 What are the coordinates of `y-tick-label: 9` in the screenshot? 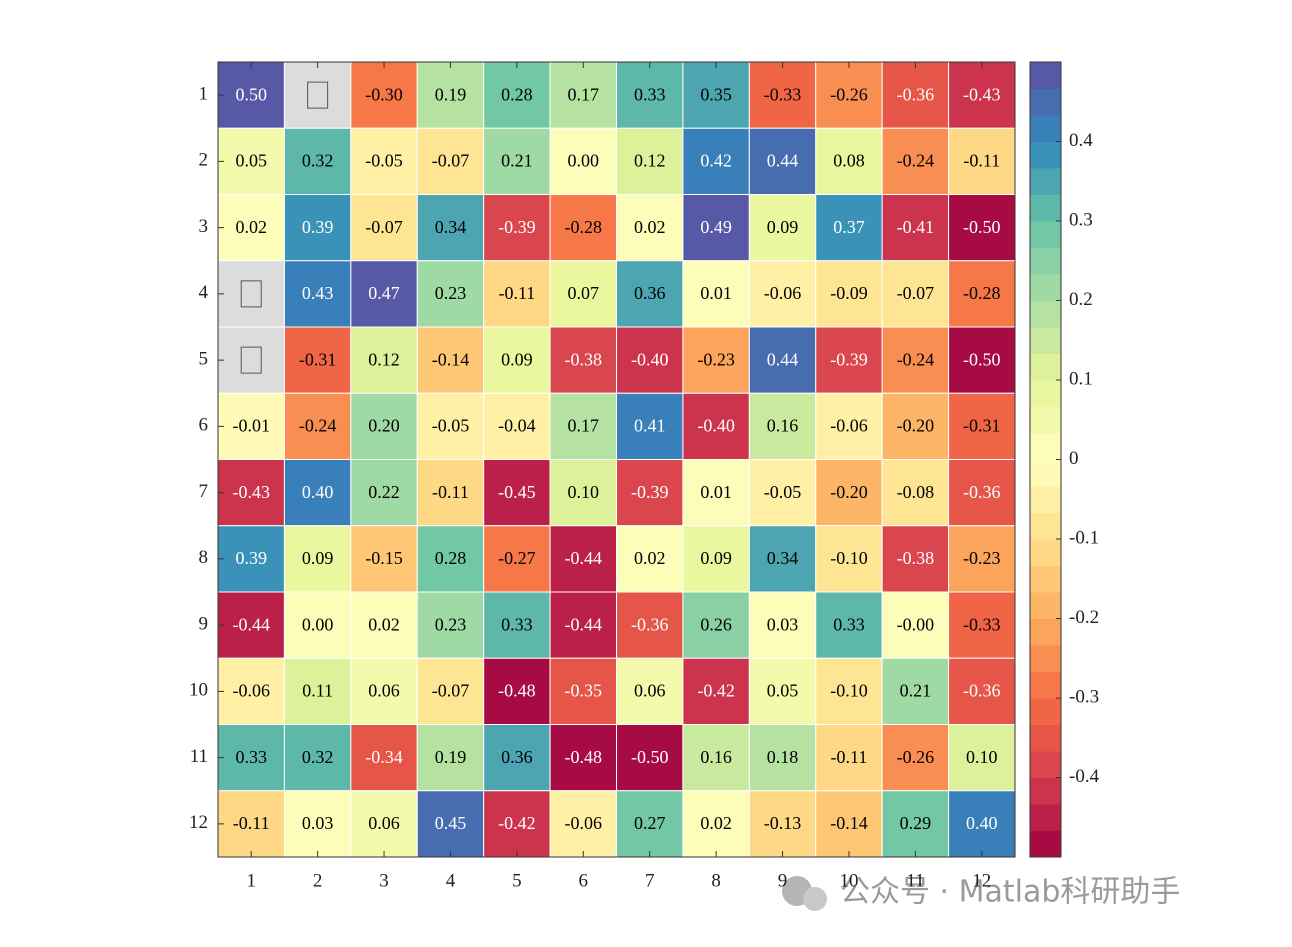 It's located at (204, 623).